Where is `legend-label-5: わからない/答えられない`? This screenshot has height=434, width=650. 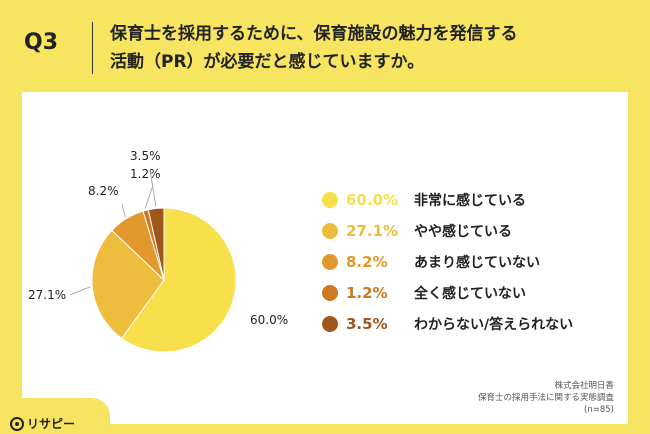 legend-label-5: わからない/答えられない is located at coordinates (494, 325).